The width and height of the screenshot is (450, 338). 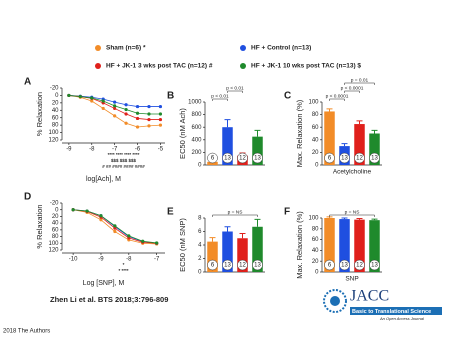 I want to click on y-axis-label: % Relaxation, so click(x=39, y=226).